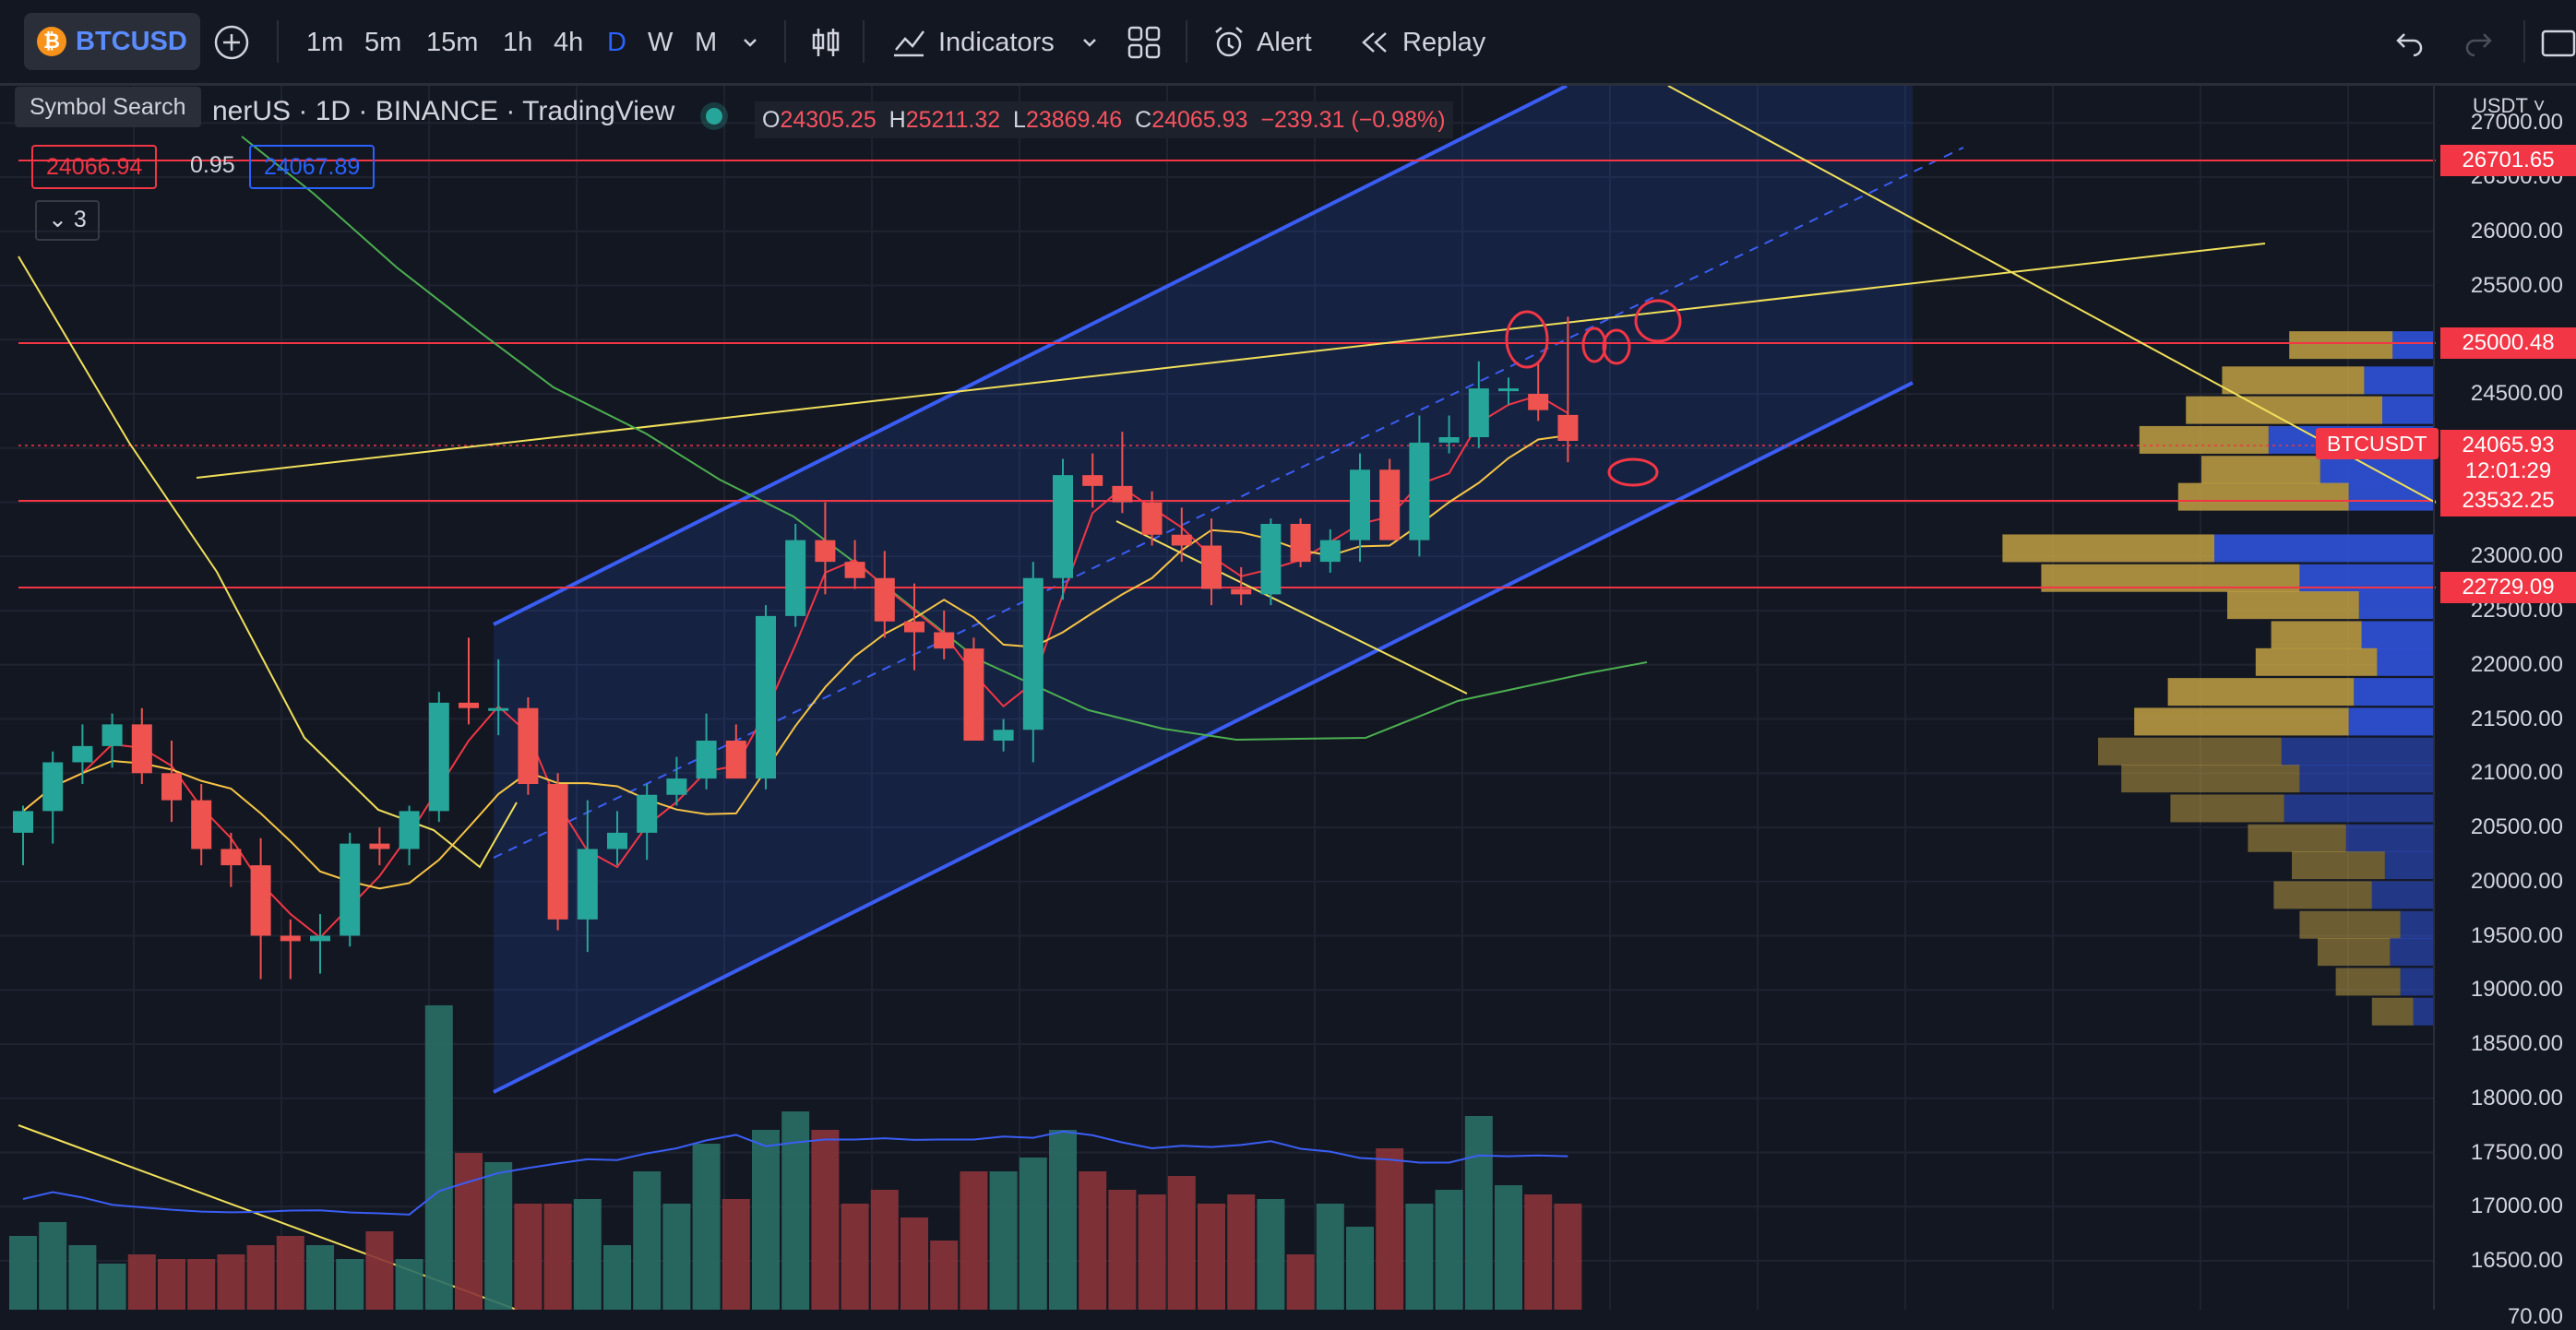 Image resolution: width=2576 pixels, height=1330 pixels. Describe the element at coordinates (569, 42) in the screenshot. I see `tf-4h: 4h` at that location.